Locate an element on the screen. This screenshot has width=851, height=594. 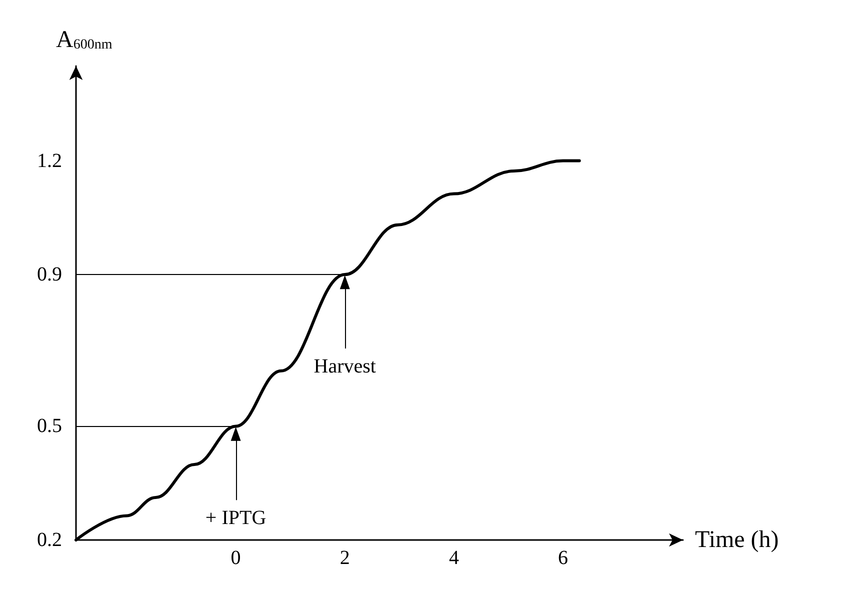
x-tick-label: 6 is located at coordinates (563, 558).